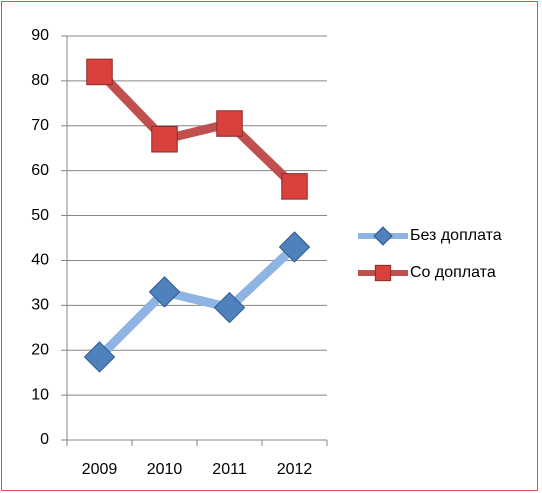 The width and height of the screenshot is (542, 493). What do you see at coordinates (100, 469) in the screenshot?
I see `x-tick-label: 2009` at bounding box center [100, 469].